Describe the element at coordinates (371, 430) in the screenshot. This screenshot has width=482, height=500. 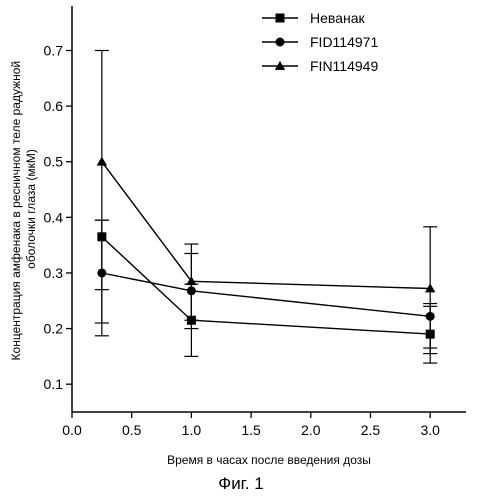
I see `x-tick-label: 2.5` at that location.